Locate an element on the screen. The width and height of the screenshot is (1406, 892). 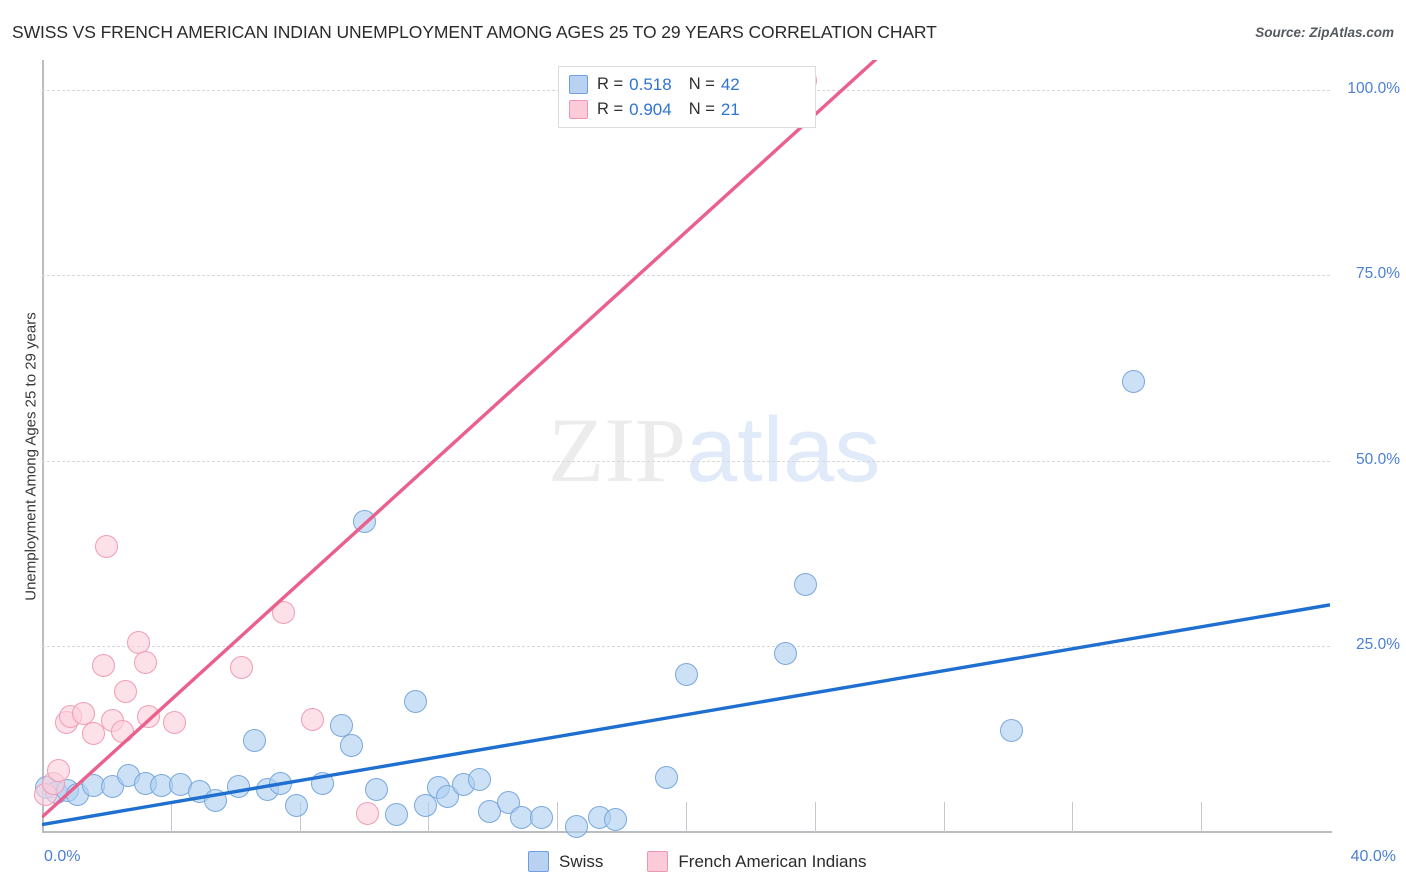
legend-item-swiss: Swiss is located at coordinates (565, 861).